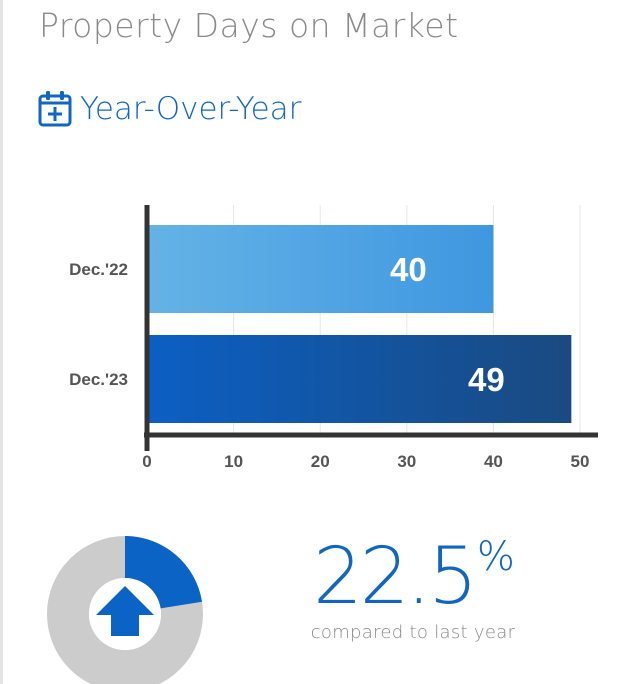 This screenshot has width=632, height=684. What do you see at coordinates (249, 25) in the screenshot?
I see `page-title: Property Days on Market` at bounding box center [249, 25].